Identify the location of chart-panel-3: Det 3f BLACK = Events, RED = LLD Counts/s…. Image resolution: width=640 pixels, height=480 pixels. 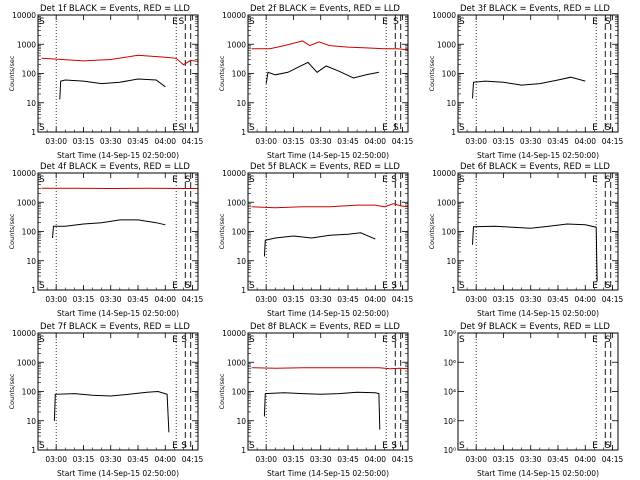
(526, 82).